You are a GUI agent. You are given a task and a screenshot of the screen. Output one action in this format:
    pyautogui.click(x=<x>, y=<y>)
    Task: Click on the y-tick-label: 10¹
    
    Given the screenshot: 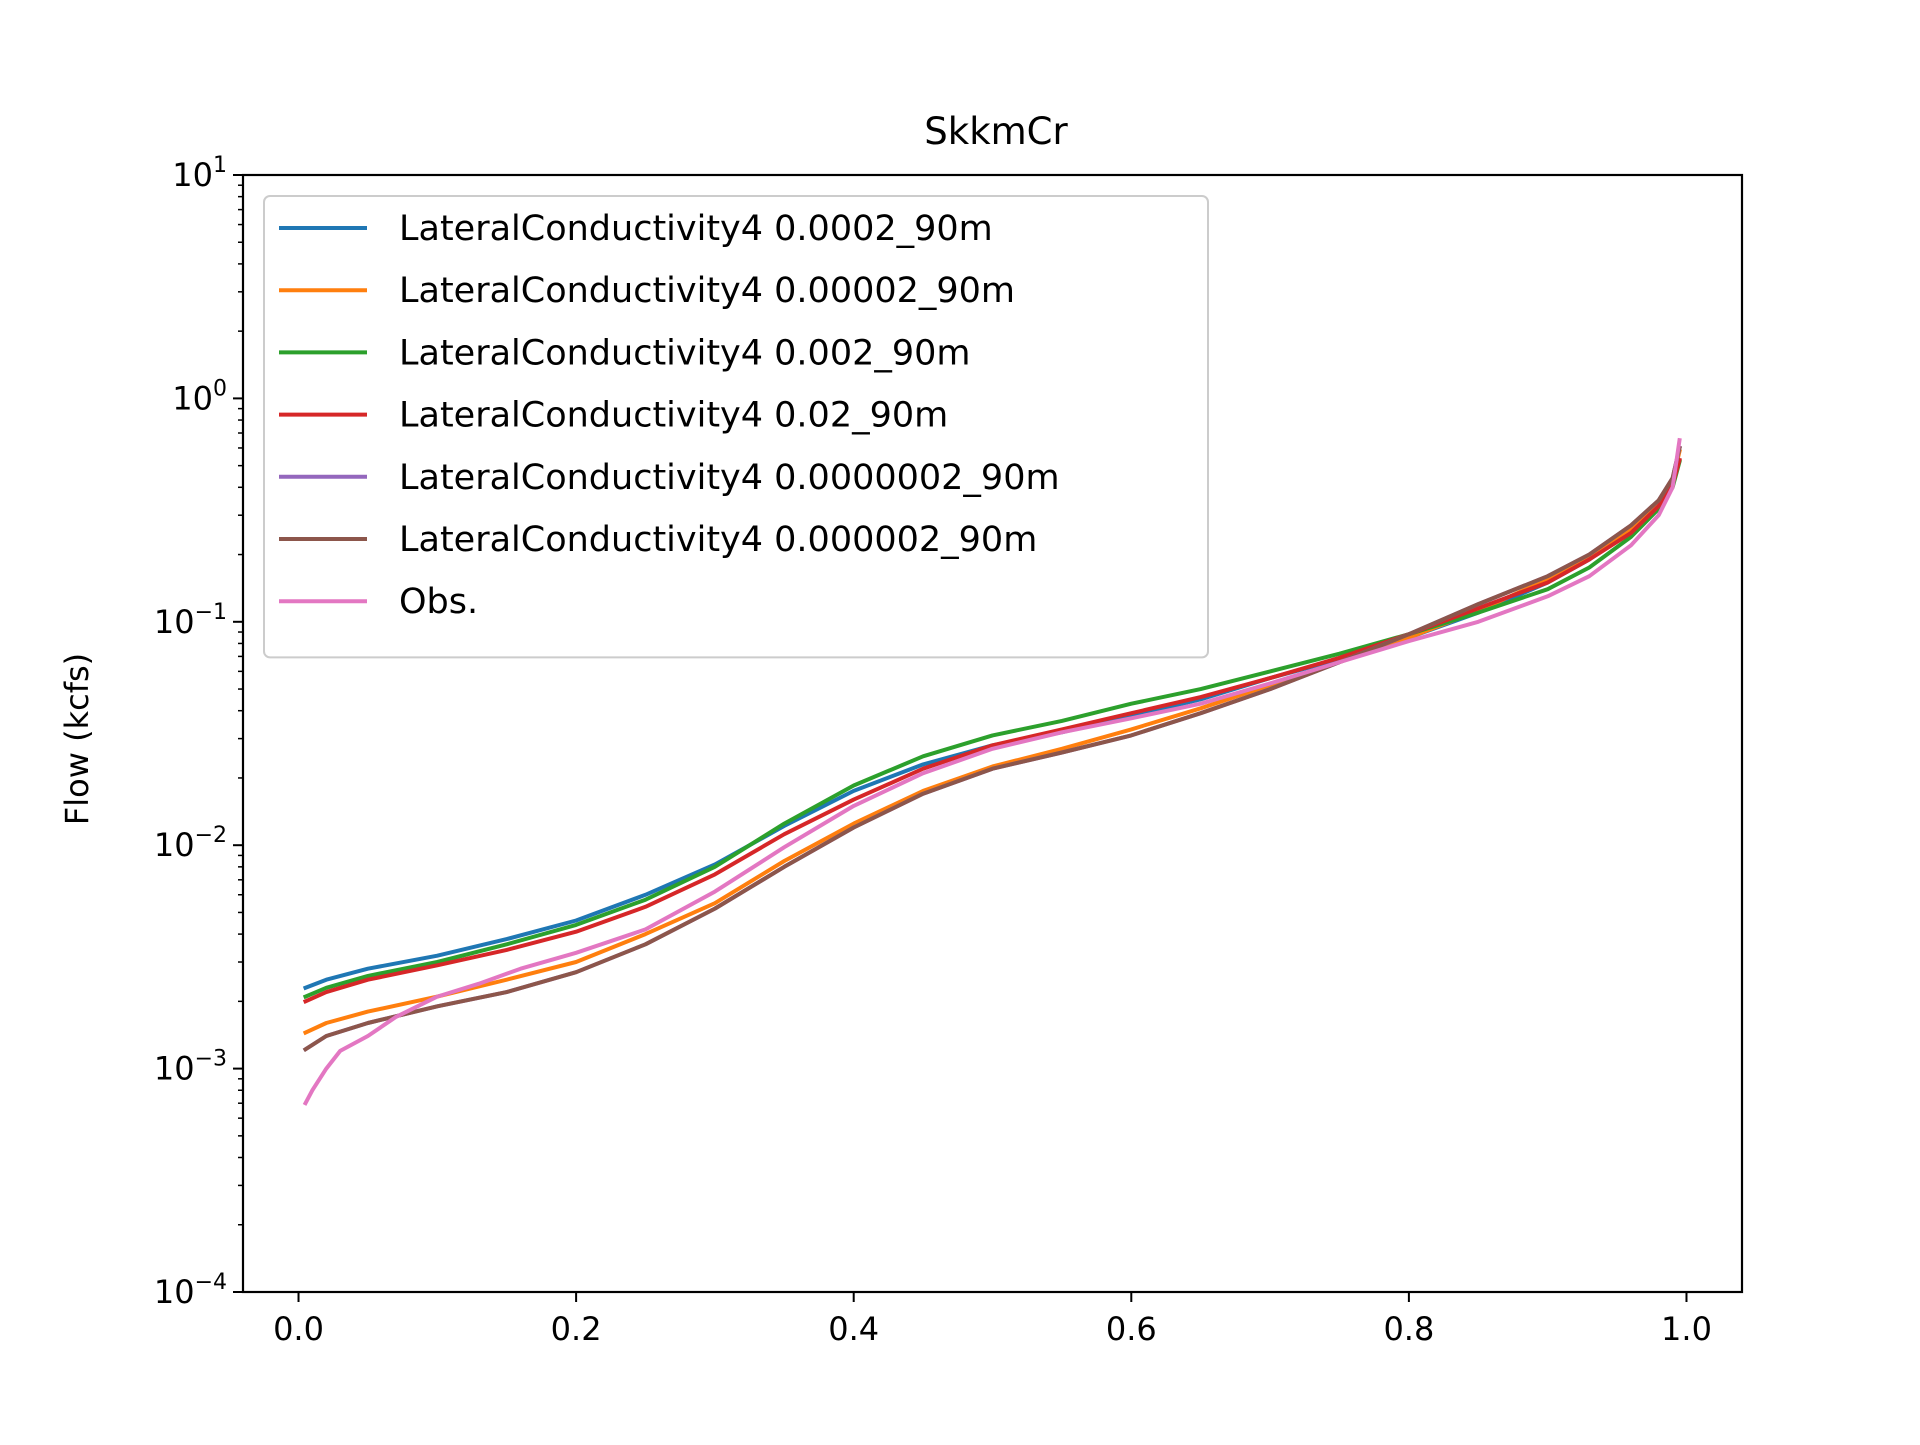 What is the action you would take?
    pyautogui.click(x=199, y=173)
    